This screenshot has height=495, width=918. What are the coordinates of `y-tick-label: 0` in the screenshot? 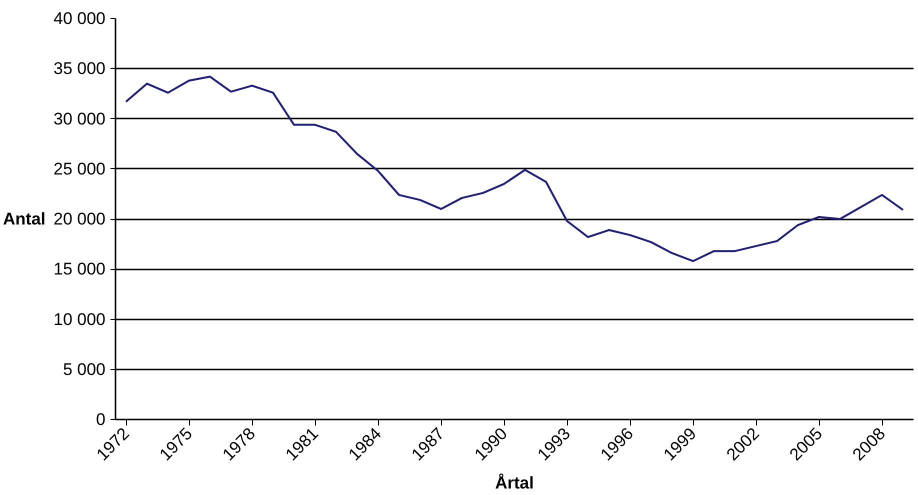 It's located at (101, 419).